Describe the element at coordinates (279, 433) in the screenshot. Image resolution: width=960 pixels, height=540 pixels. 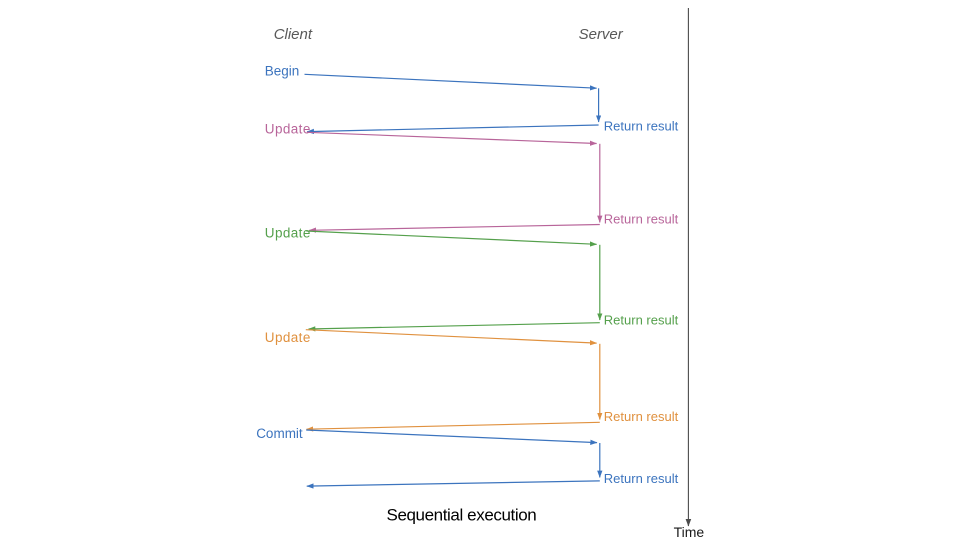
I see `svg-text: Commit` at that location.